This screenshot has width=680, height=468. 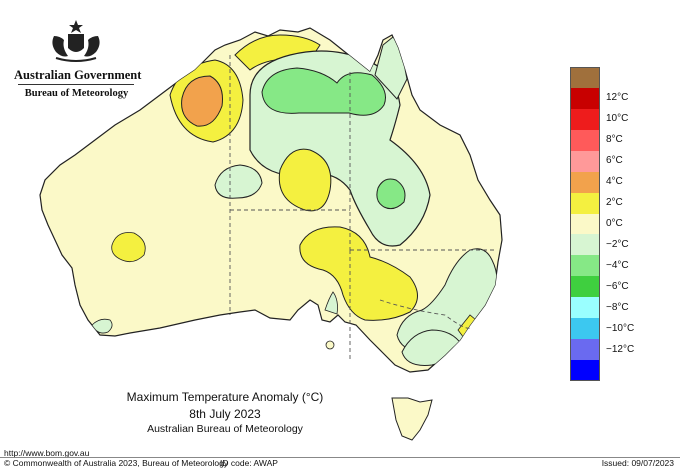 What do you see at coordinates (620, 328) in the screenshot?
I see `legend-label: −10°C` at bounding box center [620, 328].